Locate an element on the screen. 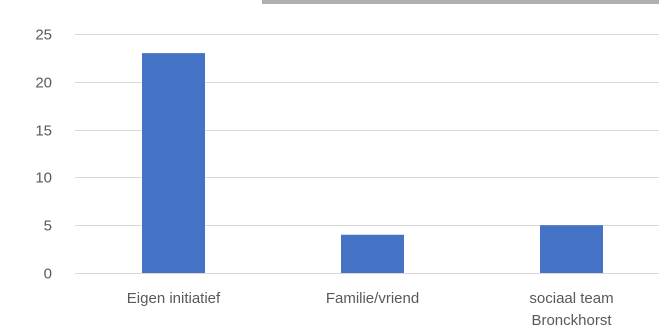  y-tick-label: 5 is located at coordinates (48, 226).